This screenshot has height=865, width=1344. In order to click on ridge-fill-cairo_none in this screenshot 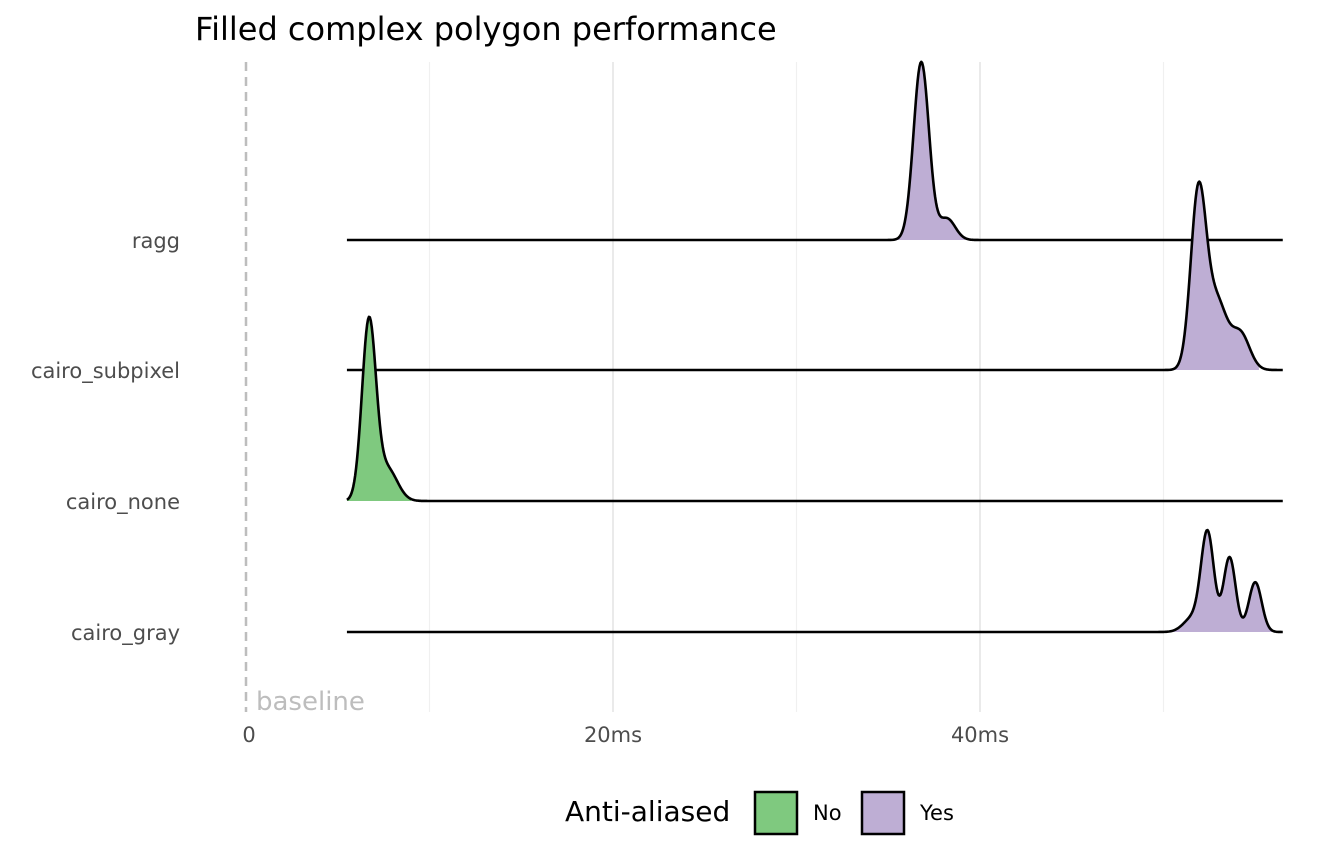, I will do `click(379, 408)`.